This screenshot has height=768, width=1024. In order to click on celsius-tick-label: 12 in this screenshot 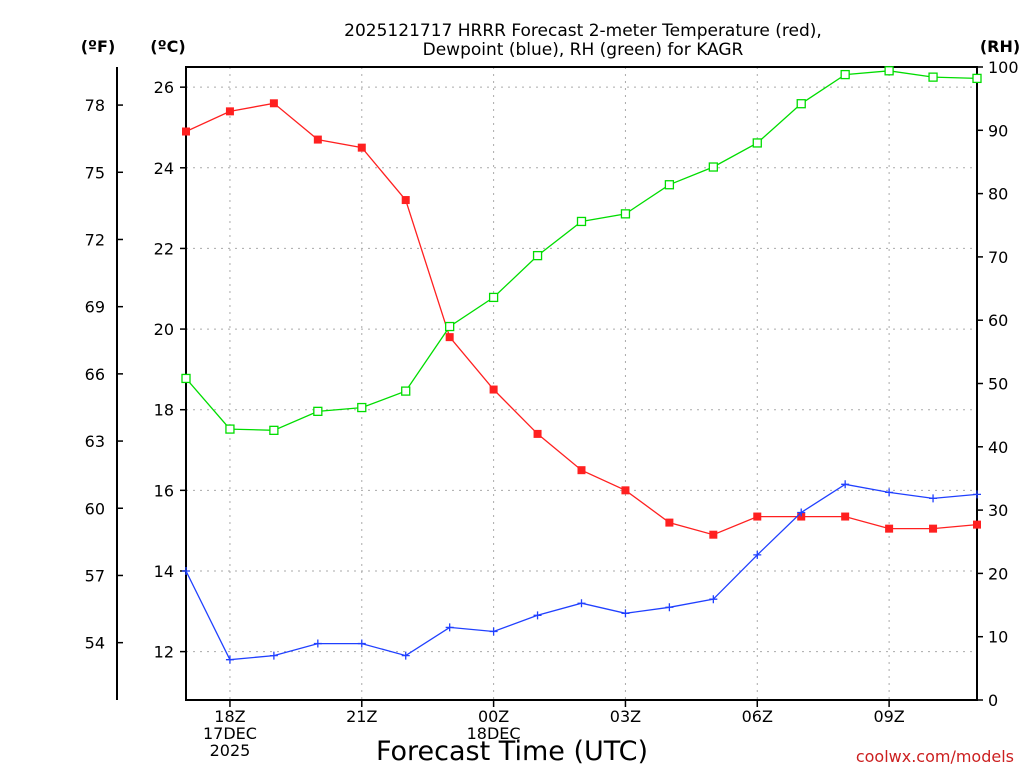, I will do `click(164, 652)`.